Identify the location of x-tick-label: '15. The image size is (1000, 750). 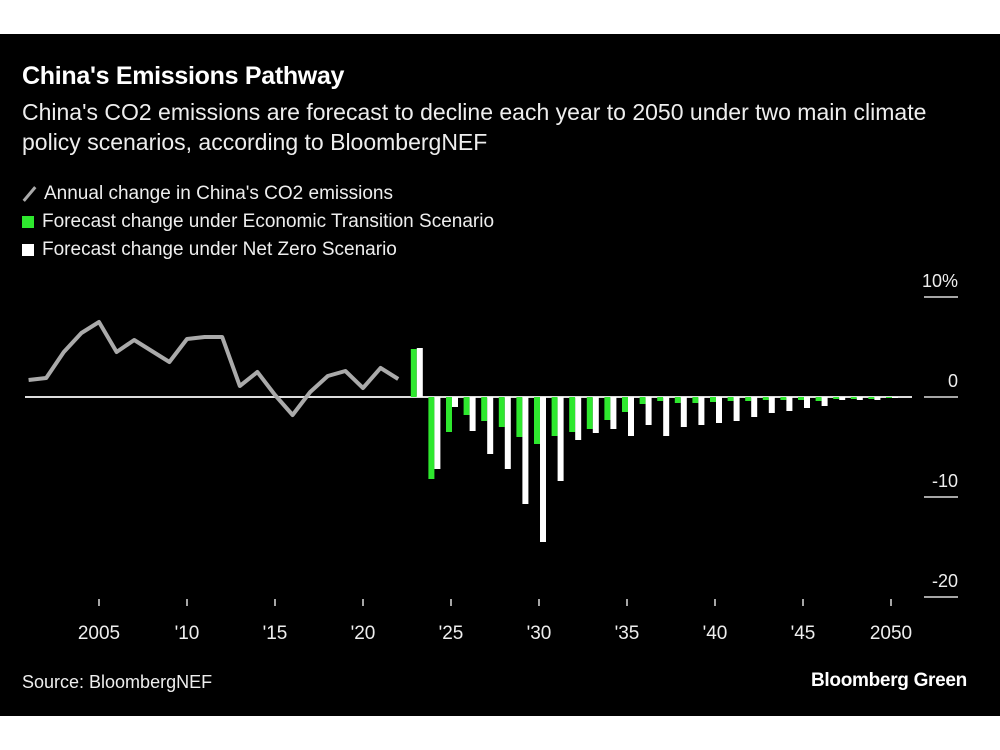
(275, 633).